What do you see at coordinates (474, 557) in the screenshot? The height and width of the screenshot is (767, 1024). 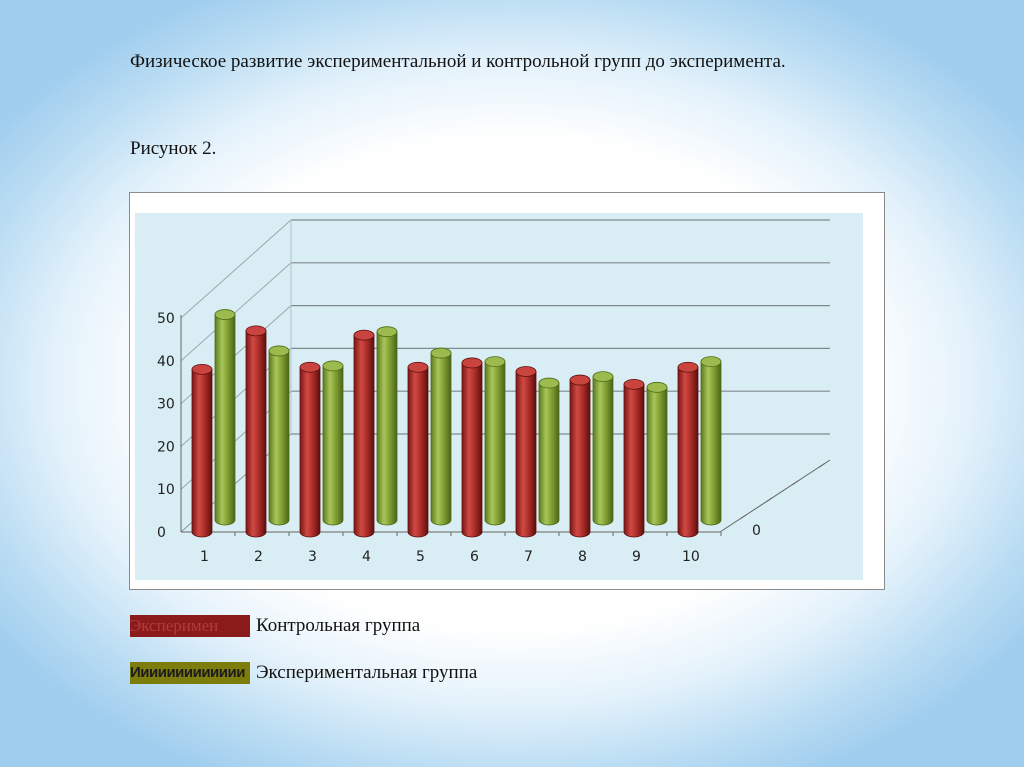 I see `x-tick-label: 6` at bounding box center [474, 557].